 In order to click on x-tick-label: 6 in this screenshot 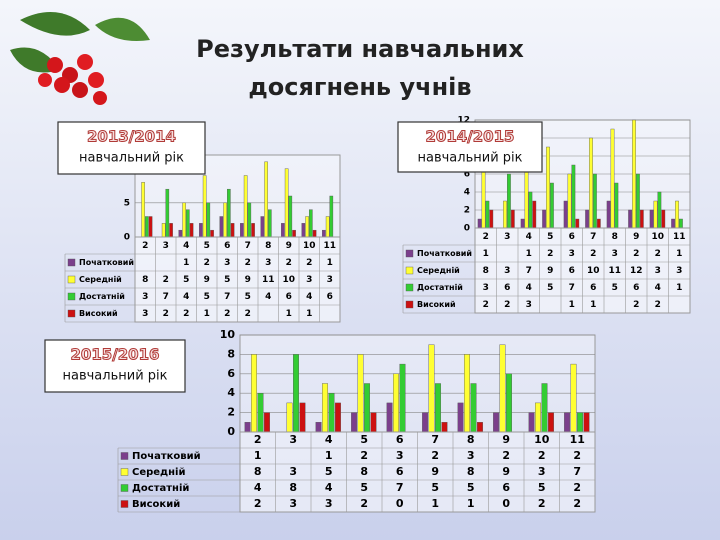, I will do `click(572, 237)`.